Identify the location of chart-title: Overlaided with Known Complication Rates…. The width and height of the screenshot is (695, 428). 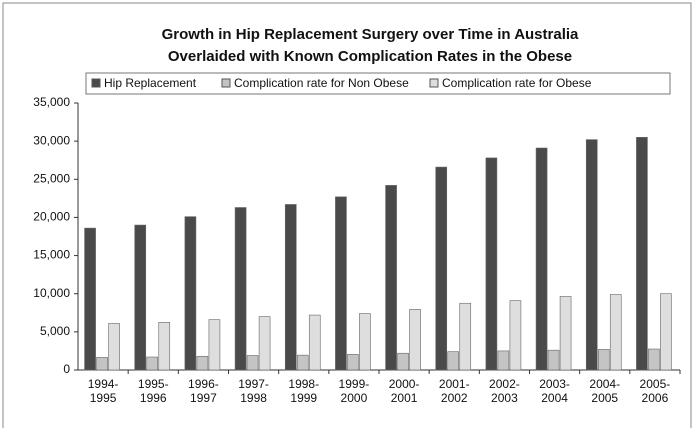
(370, 56).